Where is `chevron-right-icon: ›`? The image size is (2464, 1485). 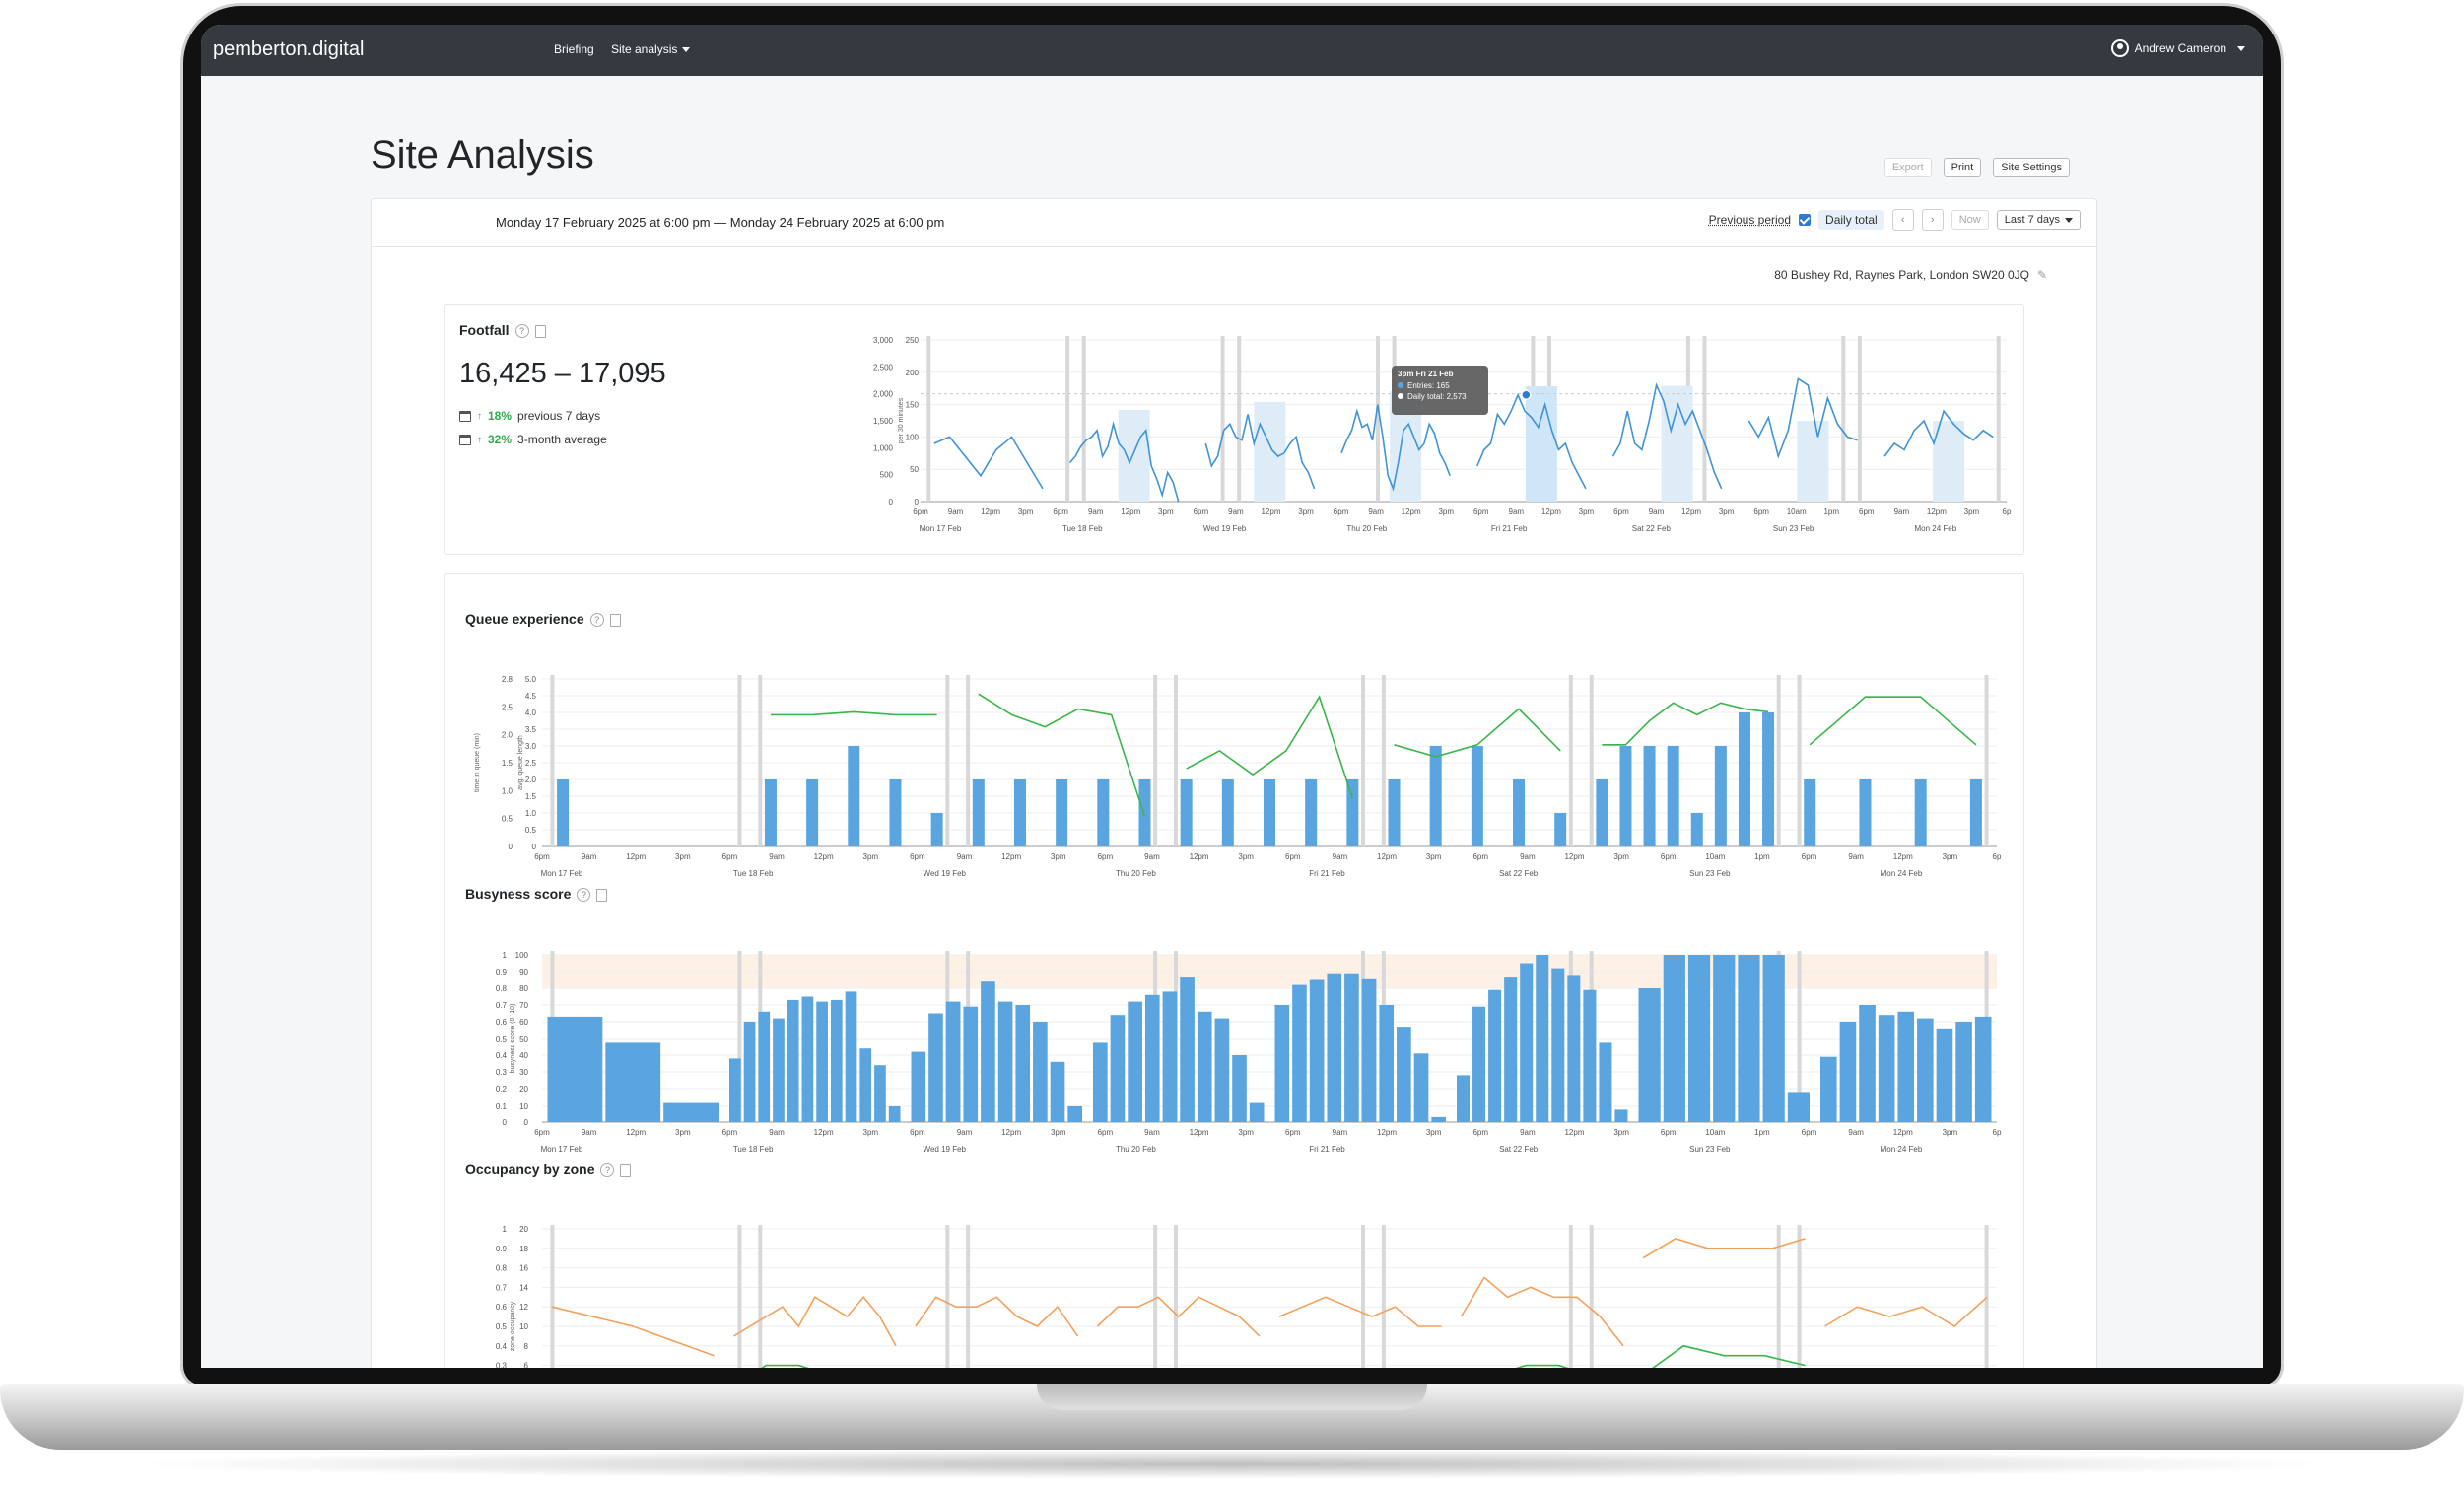
chevron-right-icon: › is located at coordinates (1932, 220).